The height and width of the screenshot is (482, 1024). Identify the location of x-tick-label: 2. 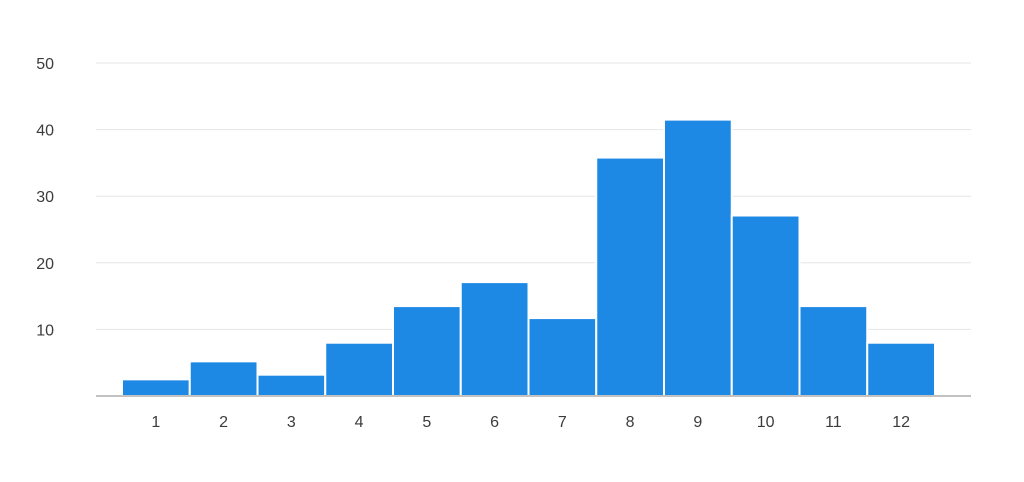
(223, 422).